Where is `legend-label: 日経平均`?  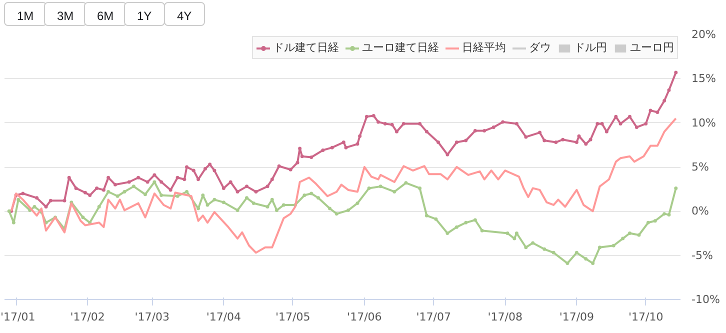 legend-label: 日経平均 is located at coordinates (484, 47).